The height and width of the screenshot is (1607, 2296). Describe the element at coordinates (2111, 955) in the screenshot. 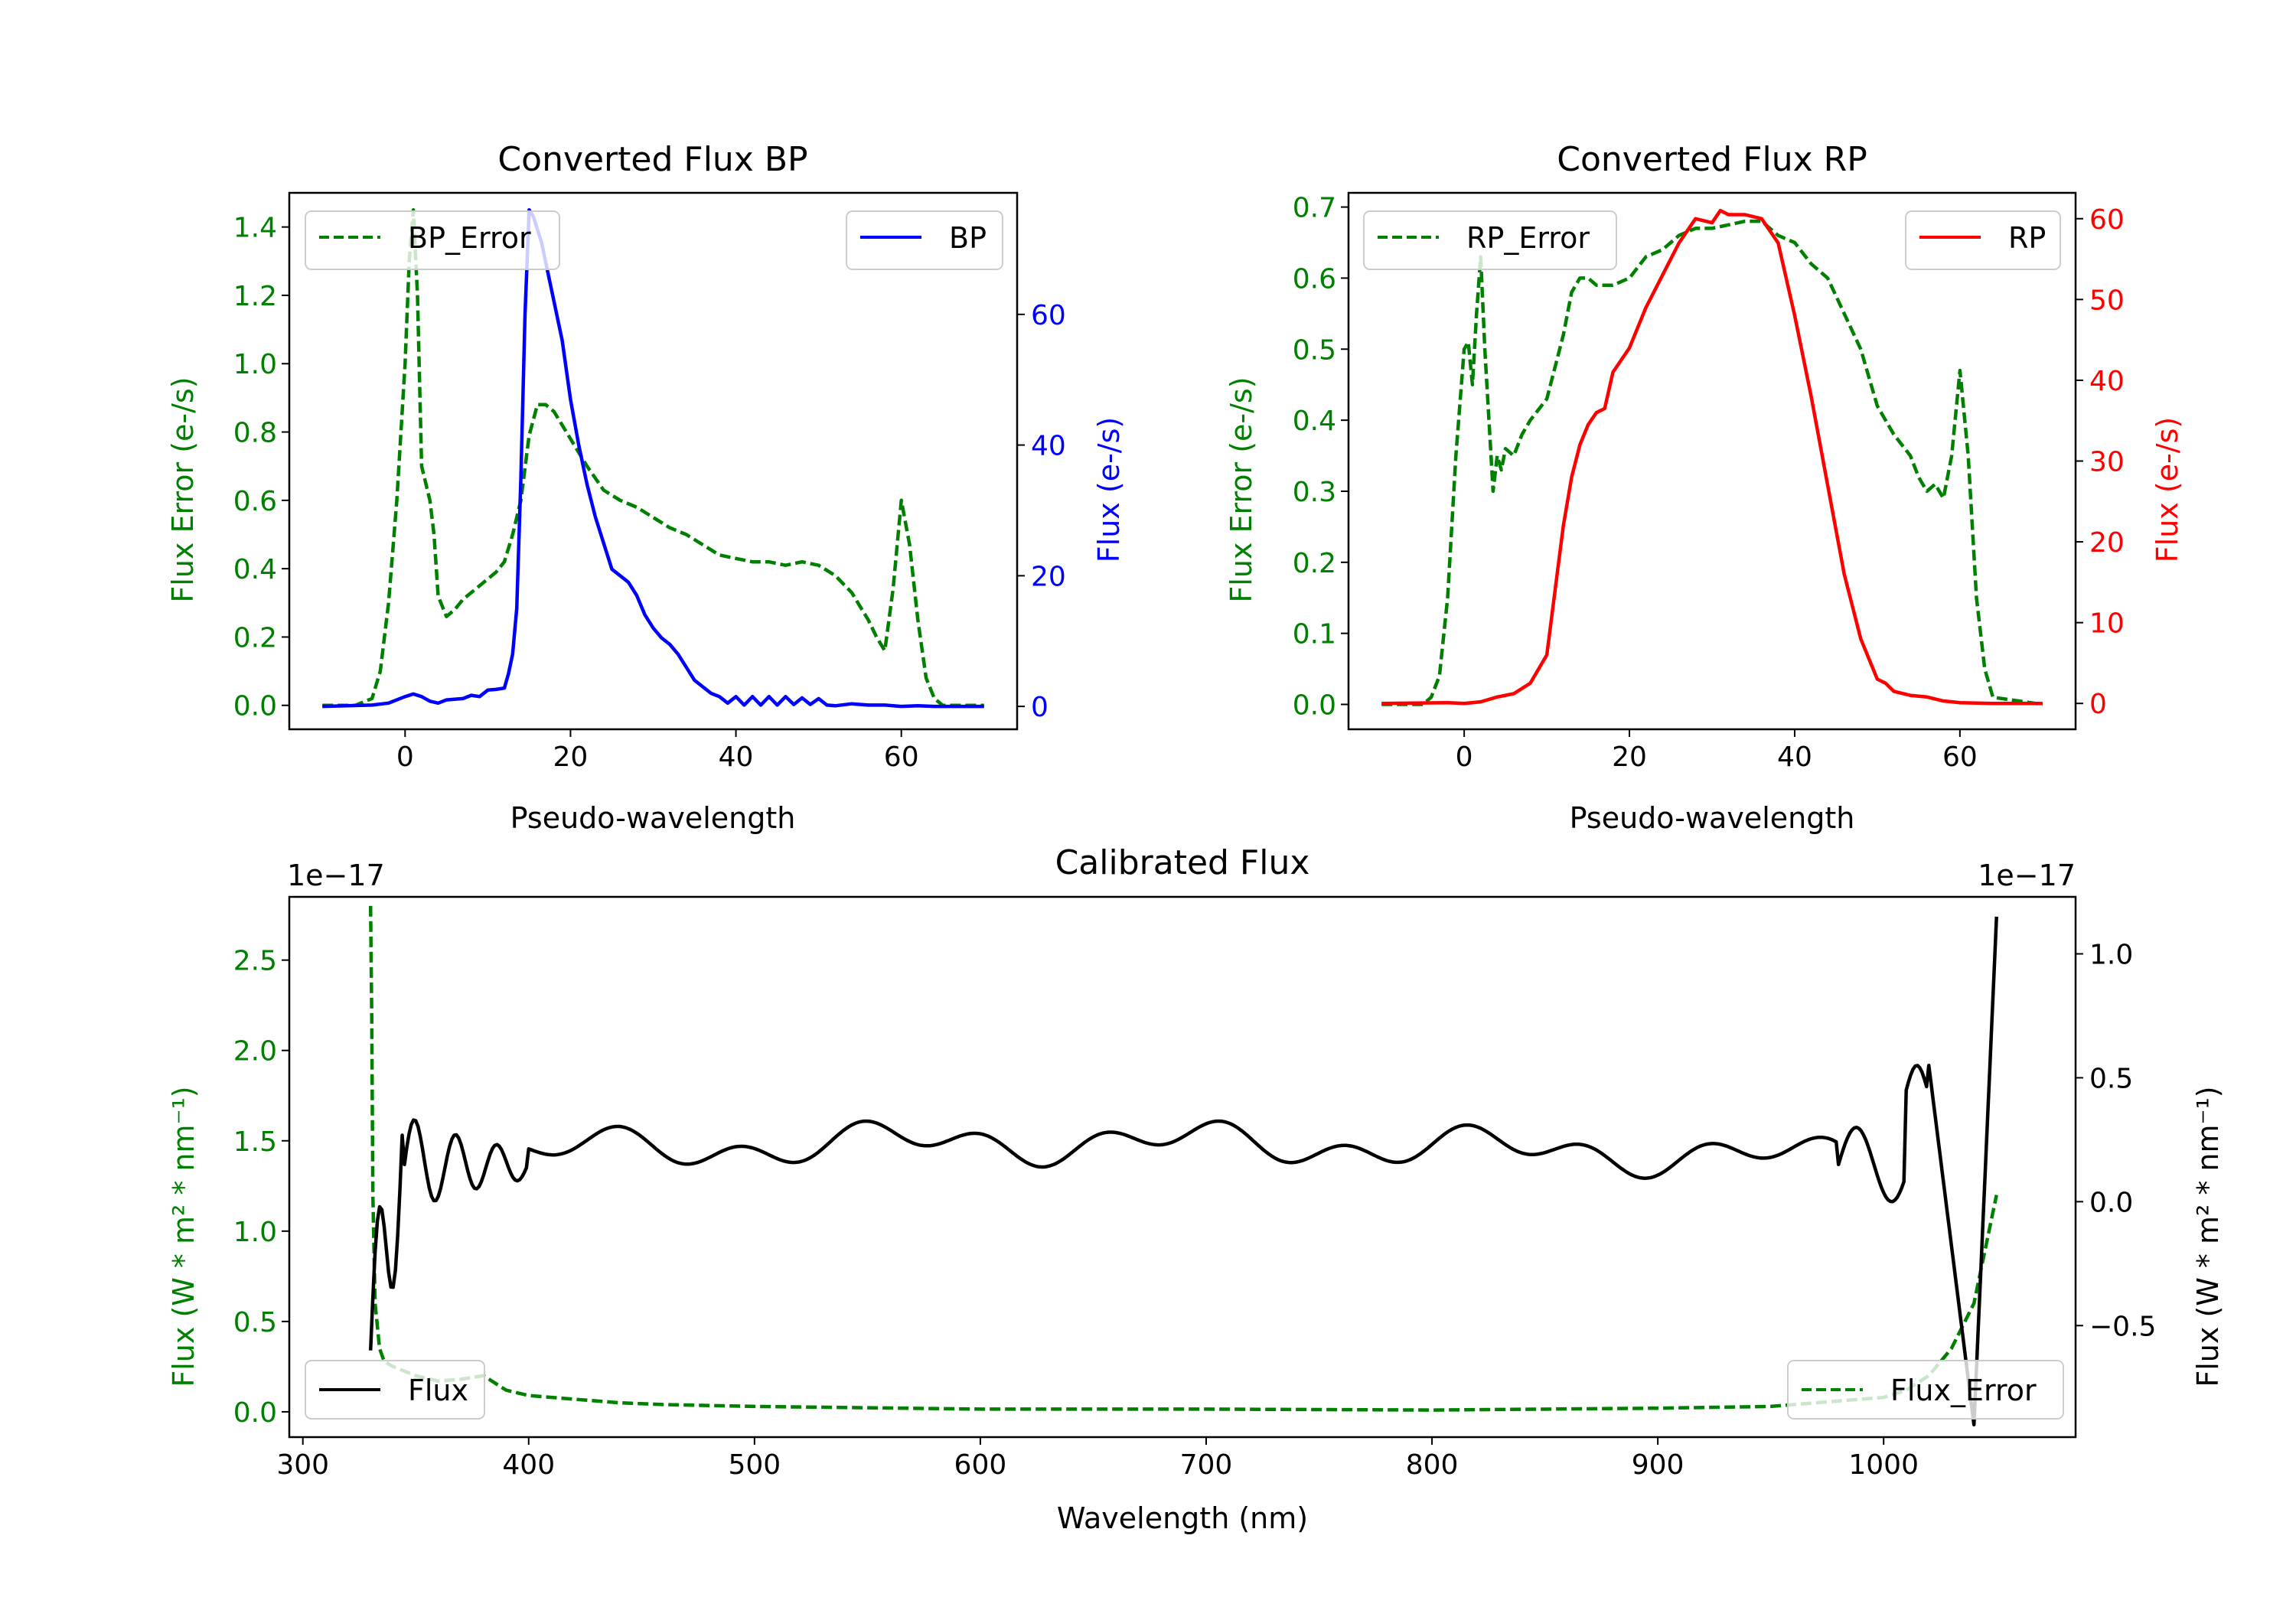

I see `cal-ytick-right-label: 1.0` at that location.